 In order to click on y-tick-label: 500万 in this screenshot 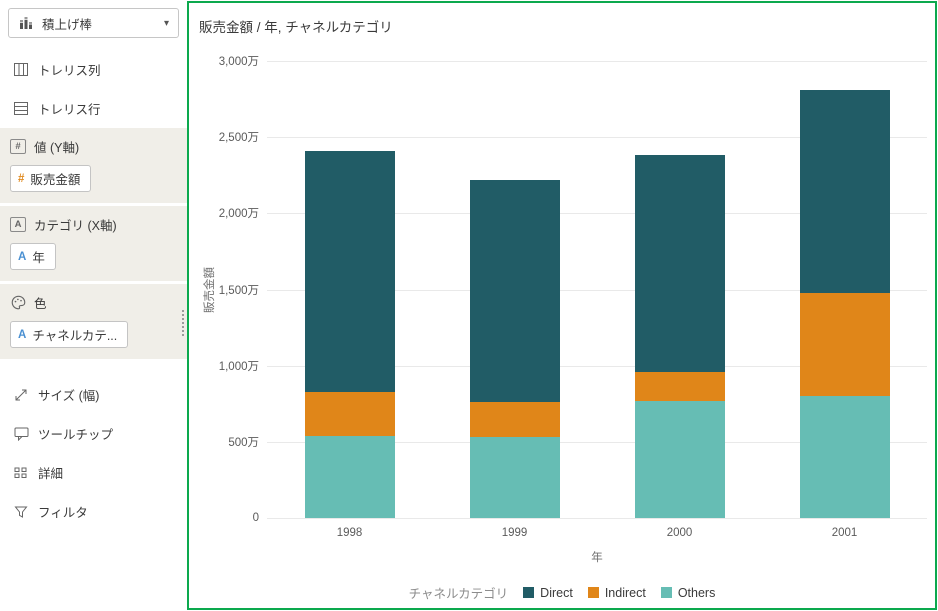, I will do `click(243, 442)`.